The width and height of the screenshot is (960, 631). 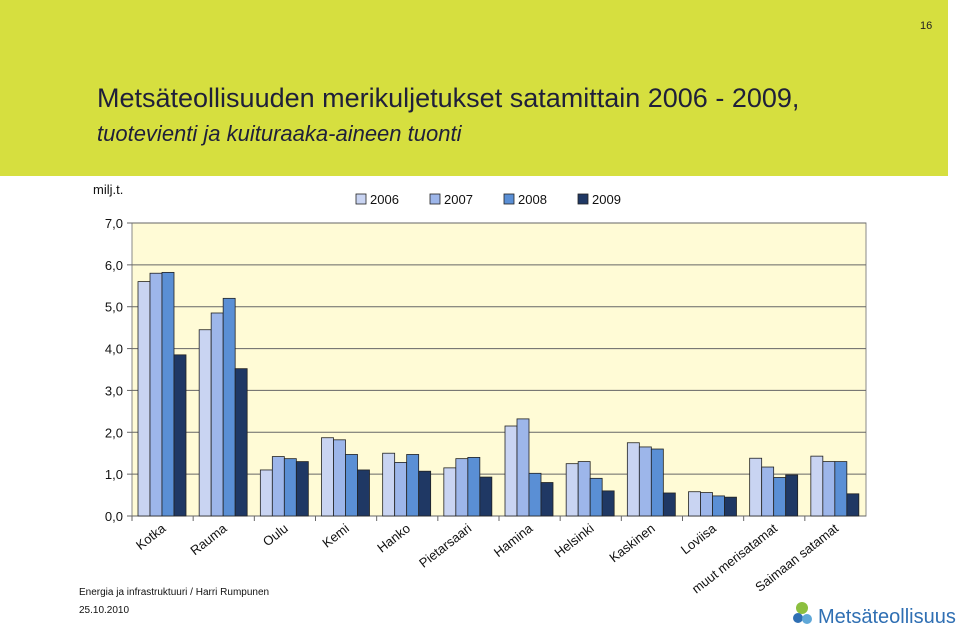 What do you see at coordinates (488, 199) in the screenshot?
I see `chart-legend: 2006 2007 2008 2009` at bounding box center [488, 199].